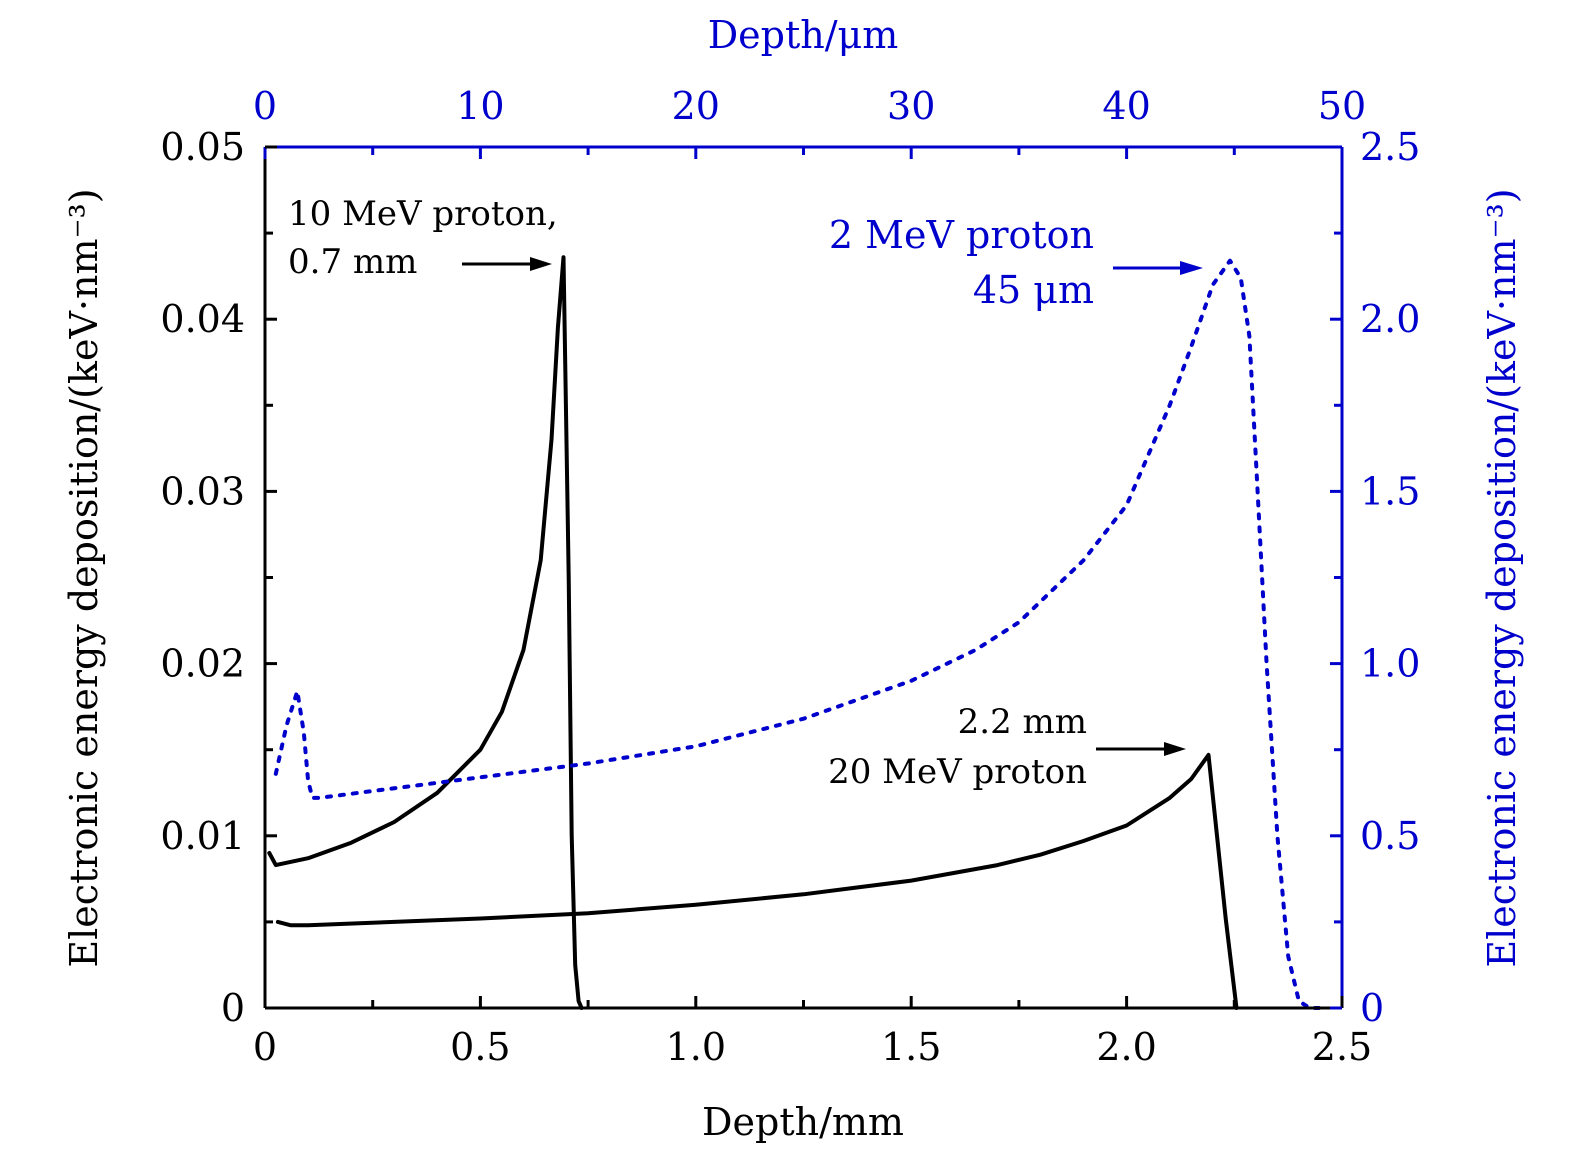 This screenshot has width=1575, height=1161. Describe the element at coordinates (480, 106) in the screenshot. I see `x2-tick-label: 10` at that location.